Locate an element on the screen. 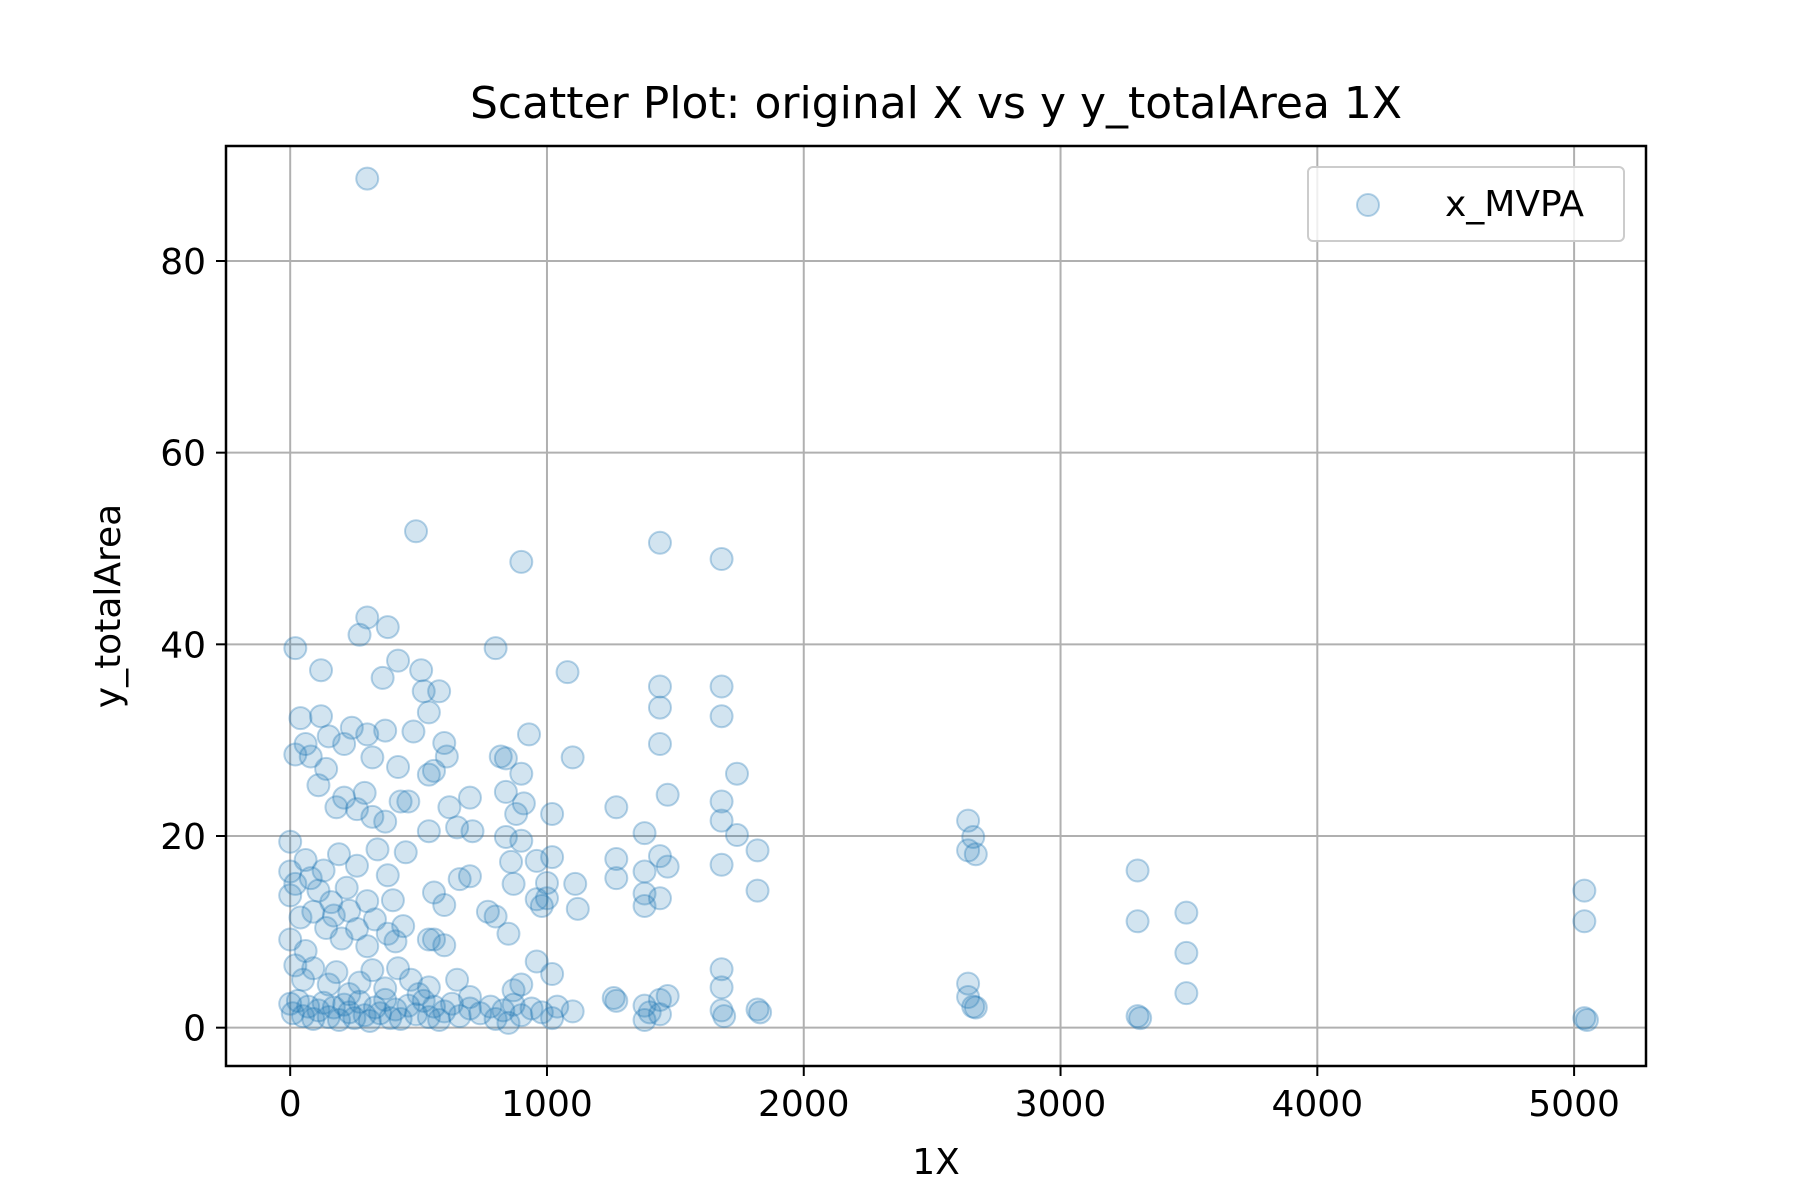 Image resolution: width=1800 pixels, height=1200 pixels. x-tick-label: 4000 is located at coordinates (1318, 1104).